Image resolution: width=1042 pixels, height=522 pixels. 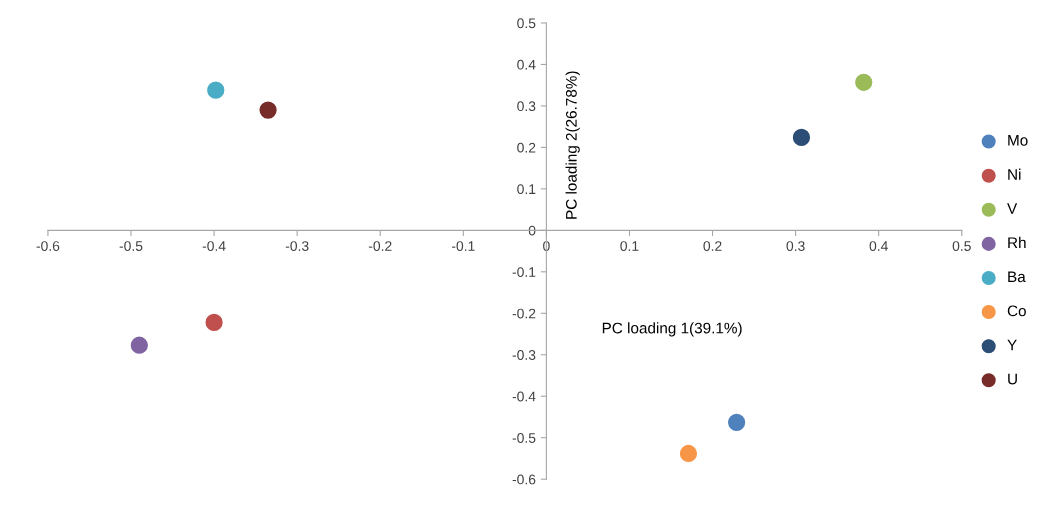 What do you see at coordinates (524, 272) in the screenshot?
I see `y-tick-label: -0.1` at bounding box center [524, 272].